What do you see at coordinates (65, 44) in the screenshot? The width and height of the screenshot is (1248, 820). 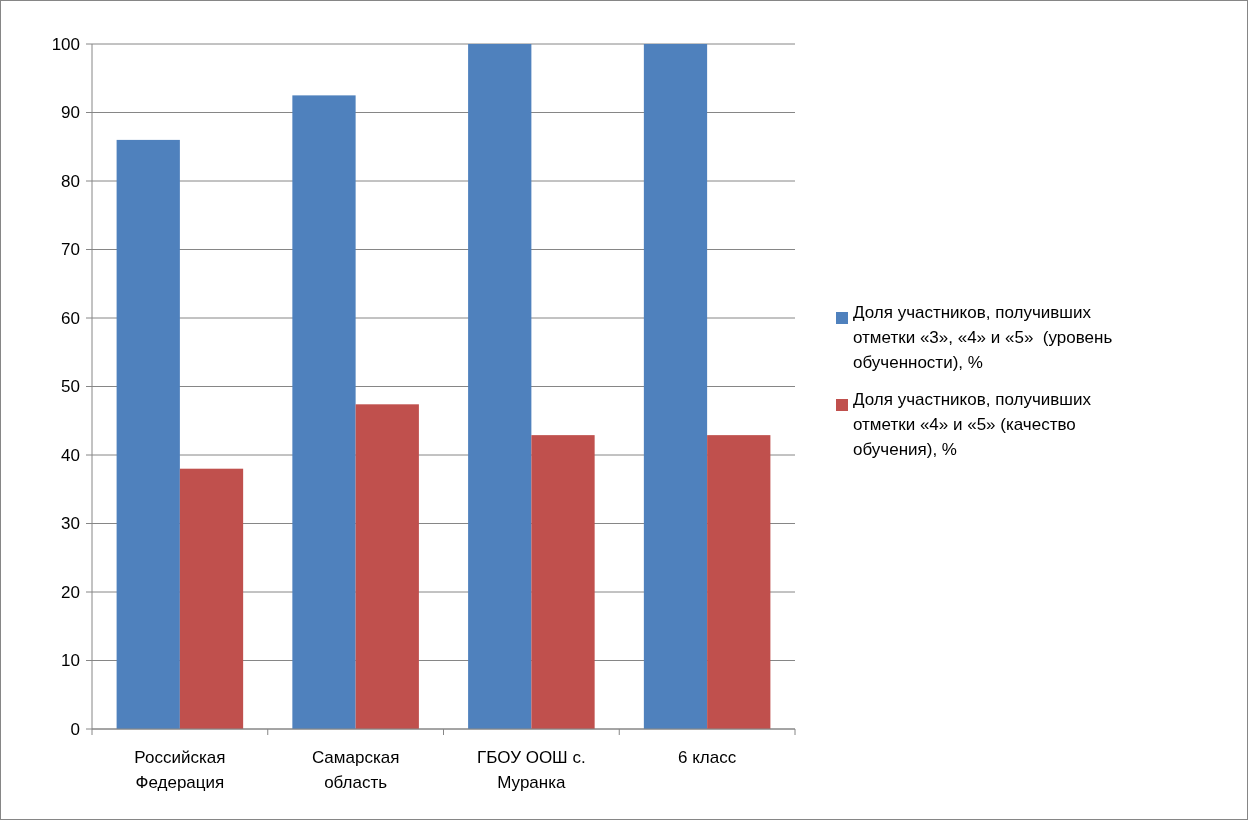 I see `y-tick-label: 100` at bounding box center [65, 44].